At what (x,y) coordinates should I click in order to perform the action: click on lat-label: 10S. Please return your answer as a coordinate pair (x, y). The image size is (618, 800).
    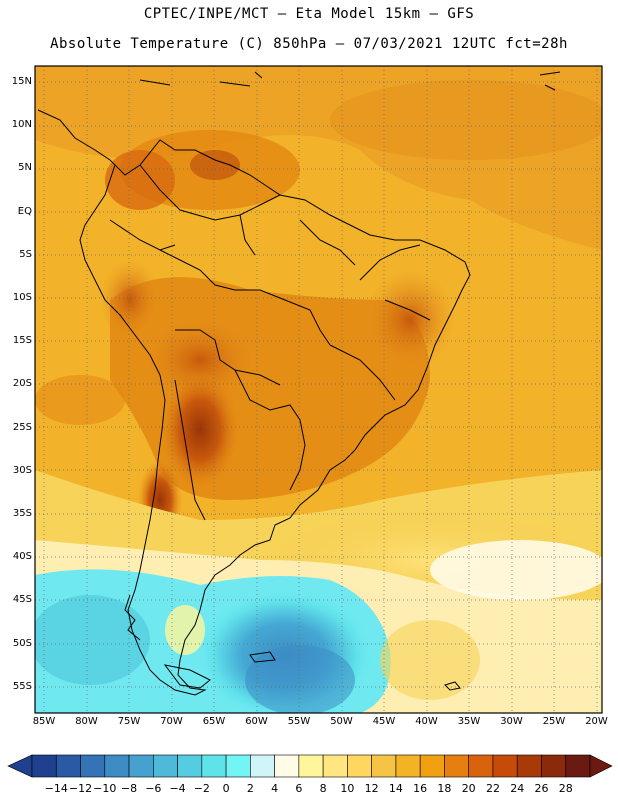
    Looking at the image, I should click on (22, 297).